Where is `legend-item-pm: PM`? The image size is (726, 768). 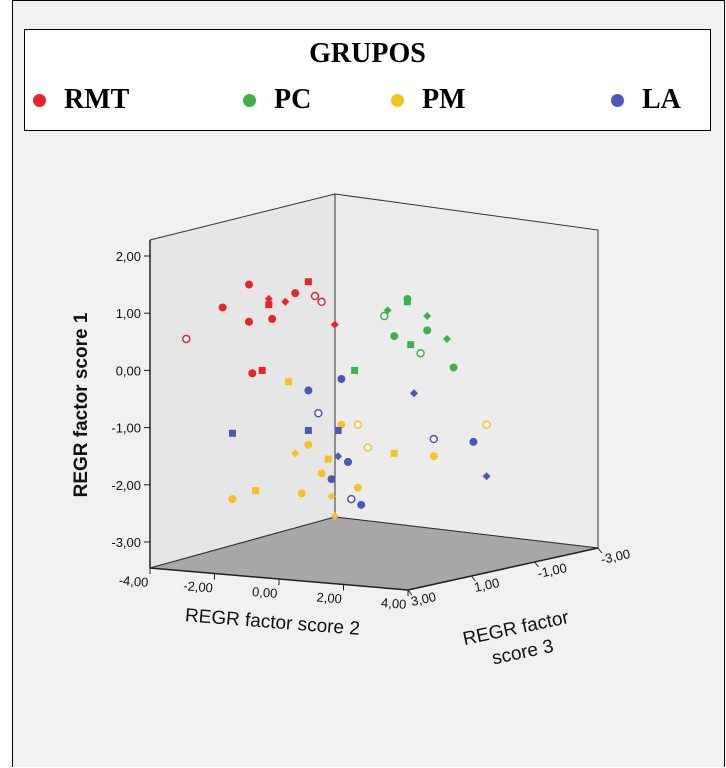
legend-item-pm: PM is located at coordinates (428, 100).